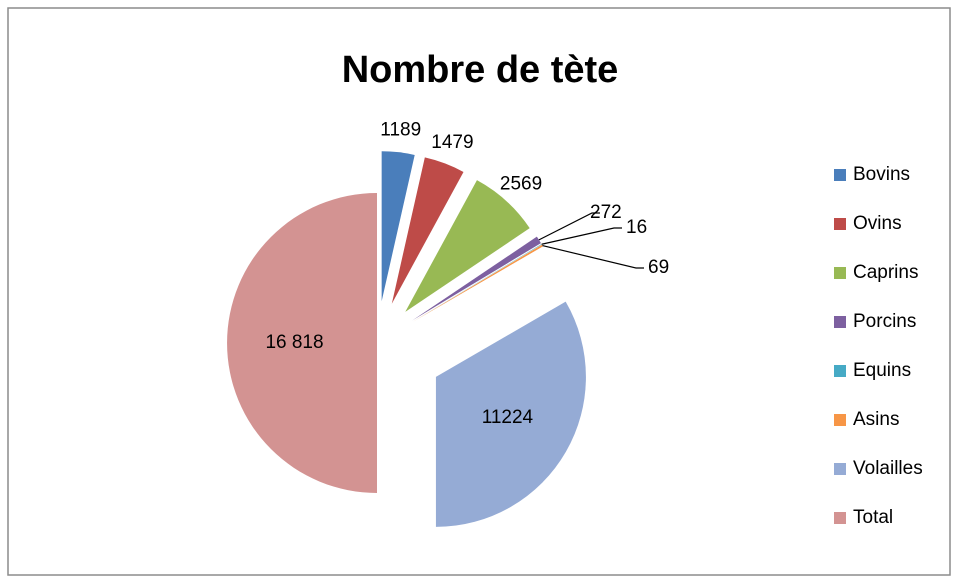 This screenshot has width=959, height=583. I want to click on data-label: 11224, so click(508, 417).